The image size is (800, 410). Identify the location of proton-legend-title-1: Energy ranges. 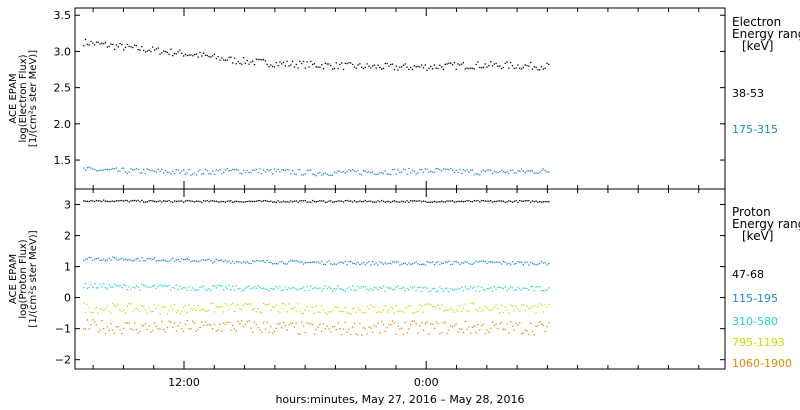
(766, 224).